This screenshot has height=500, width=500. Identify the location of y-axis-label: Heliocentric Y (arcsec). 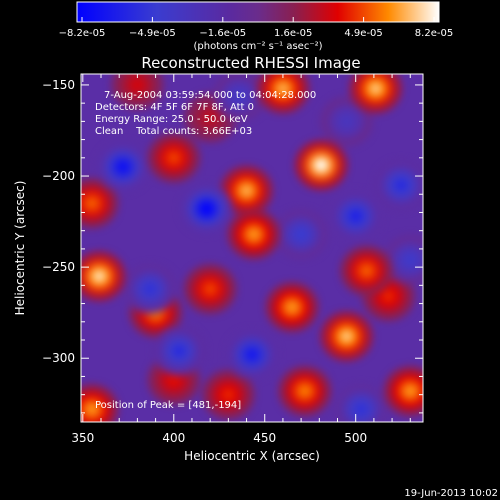
(20, 248).